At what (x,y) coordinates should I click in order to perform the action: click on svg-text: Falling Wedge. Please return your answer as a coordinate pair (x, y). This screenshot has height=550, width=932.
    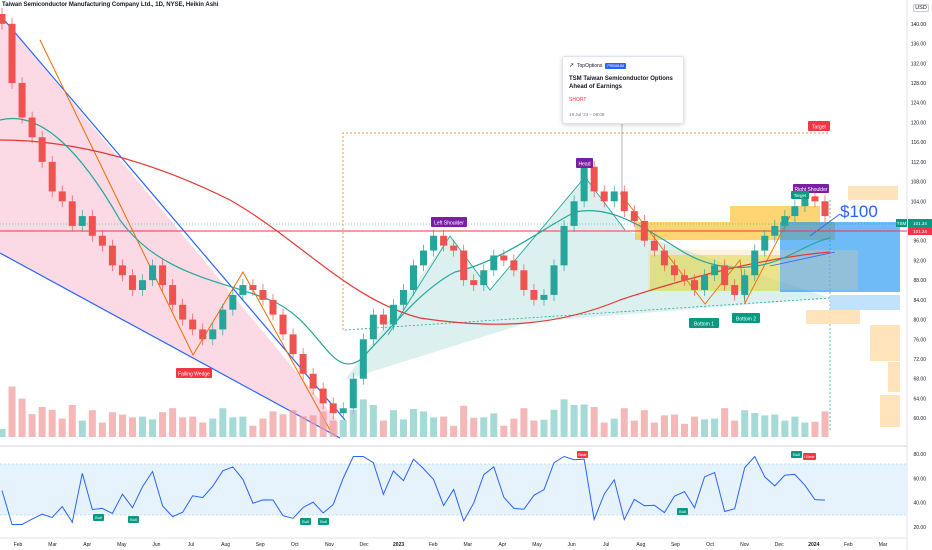
    Looking at the image, I should click on (194, 375).